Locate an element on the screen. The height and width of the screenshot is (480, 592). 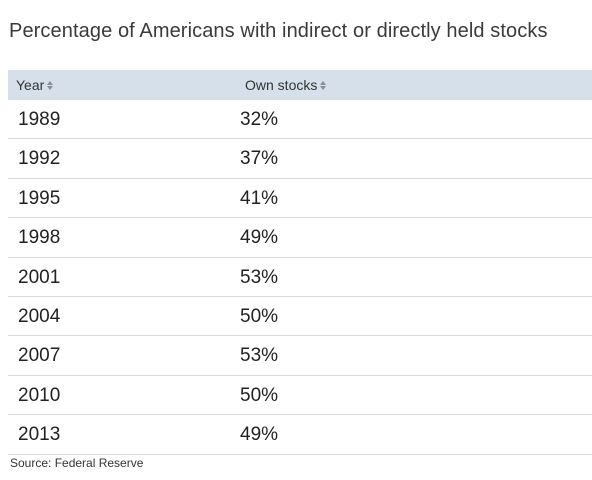
column-header-year: Year is located at coordinates (35, 85).